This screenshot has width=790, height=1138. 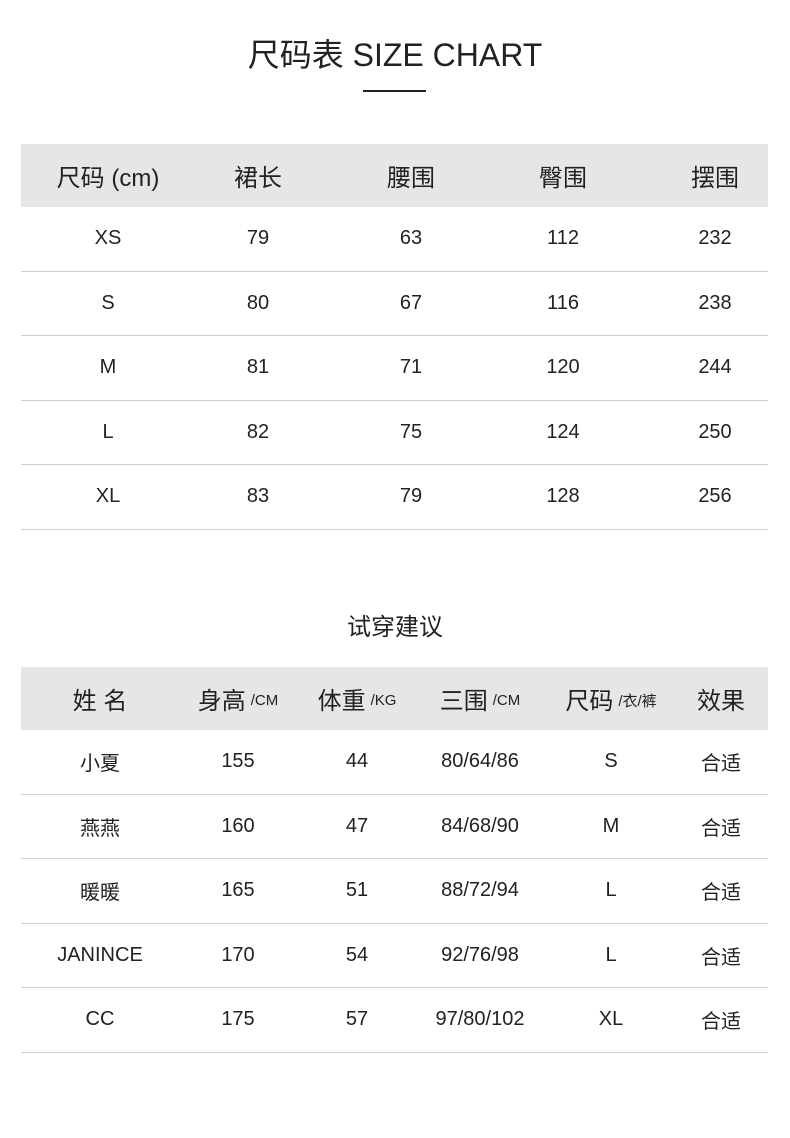 What do you see at coordinates (238, 1019) in the screenshot?
I see `table-cell: 175` at bounding box center [238, 1019].